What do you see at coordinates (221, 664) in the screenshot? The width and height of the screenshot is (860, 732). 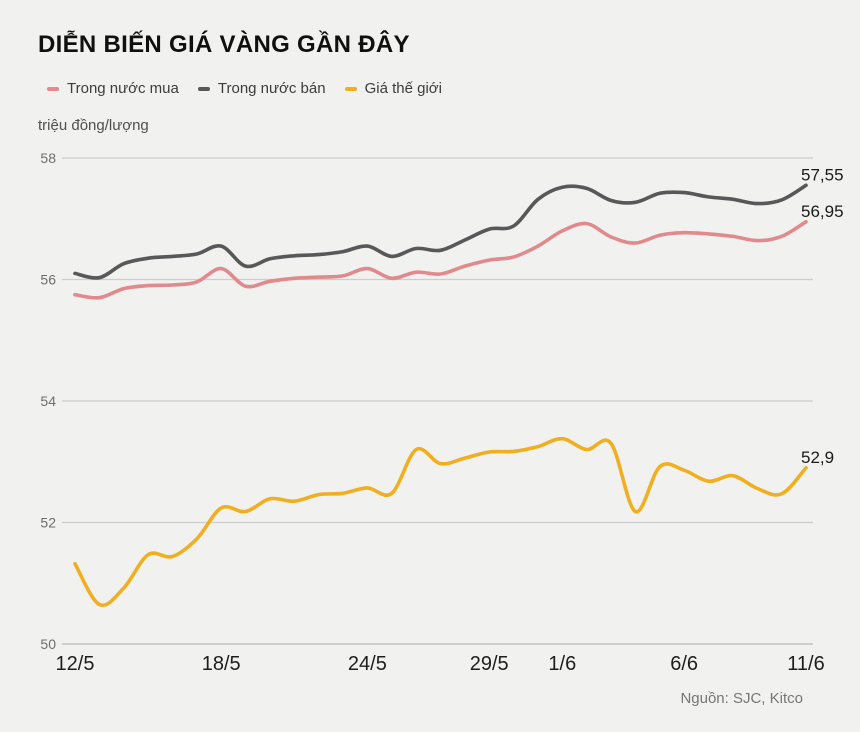 I see `x-tick-label: 18/5` at bounding box center [221, 664].